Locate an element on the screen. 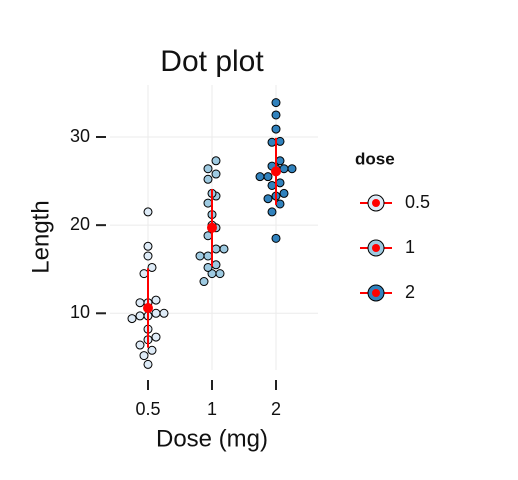 This screenshot has width=518, height=480. legend-title: dose is located at coordinates (375, 158).